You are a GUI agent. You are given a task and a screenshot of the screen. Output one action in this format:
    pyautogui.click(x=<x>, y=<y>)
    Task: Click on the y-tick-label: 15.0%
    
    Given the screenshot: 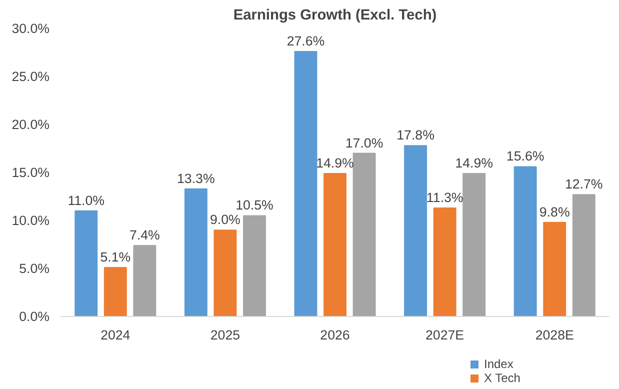 What is the action you would take?
    pyautogui.click(x=31, y=172)
    